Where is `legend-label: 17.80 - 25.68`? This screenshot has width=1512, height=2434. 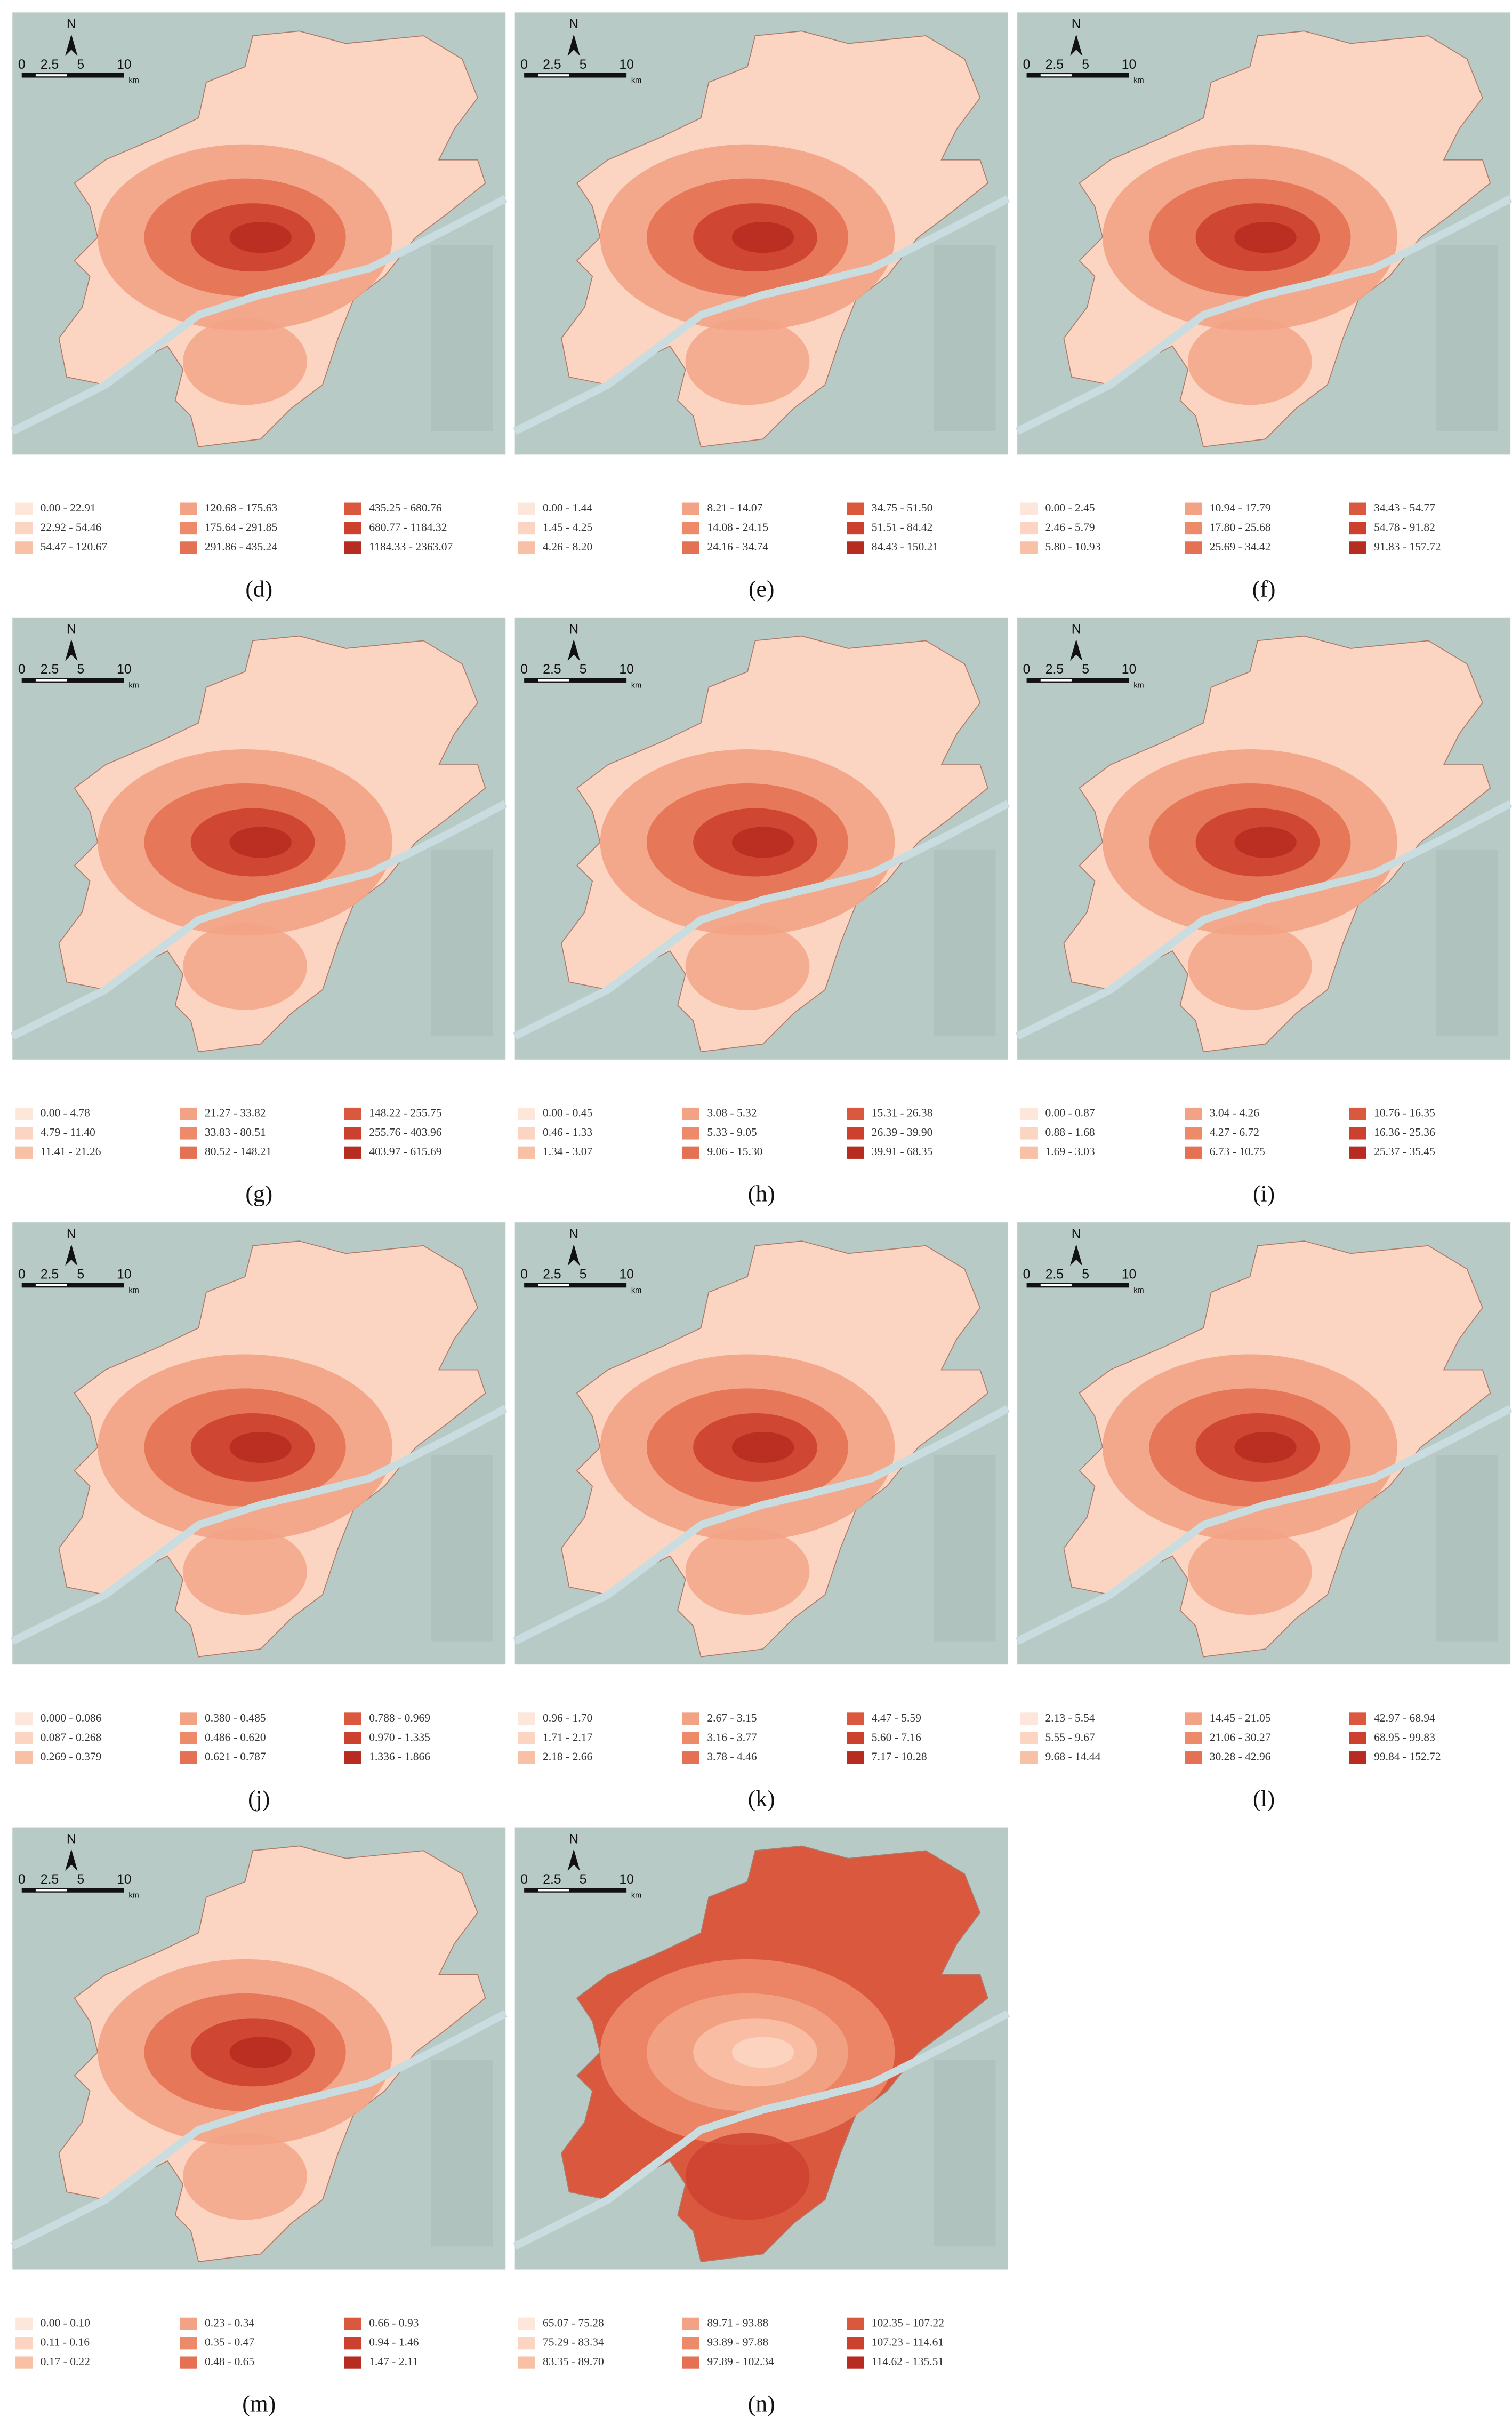 legend-label: 17.80 - 25.68 is located at coordinates (1240, 527).